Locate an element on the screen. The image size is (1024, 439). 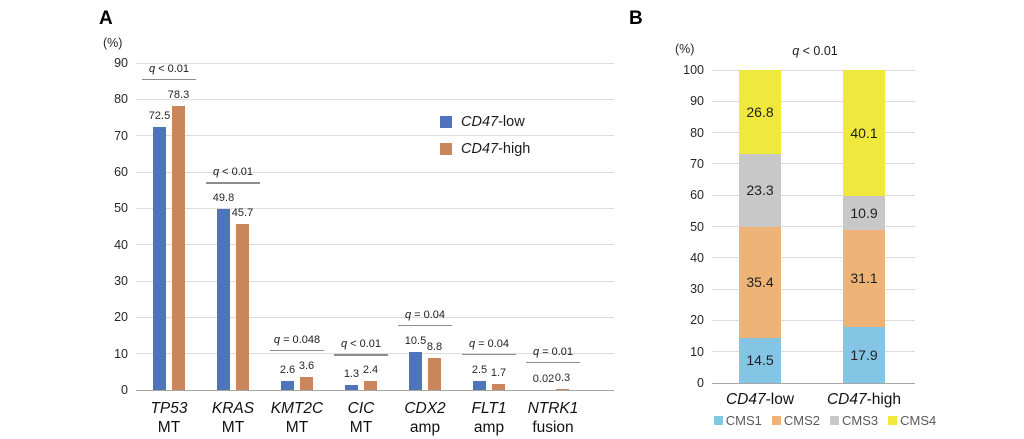
legend-label-cms3: CMS3 is located at coordinates (860, 420).